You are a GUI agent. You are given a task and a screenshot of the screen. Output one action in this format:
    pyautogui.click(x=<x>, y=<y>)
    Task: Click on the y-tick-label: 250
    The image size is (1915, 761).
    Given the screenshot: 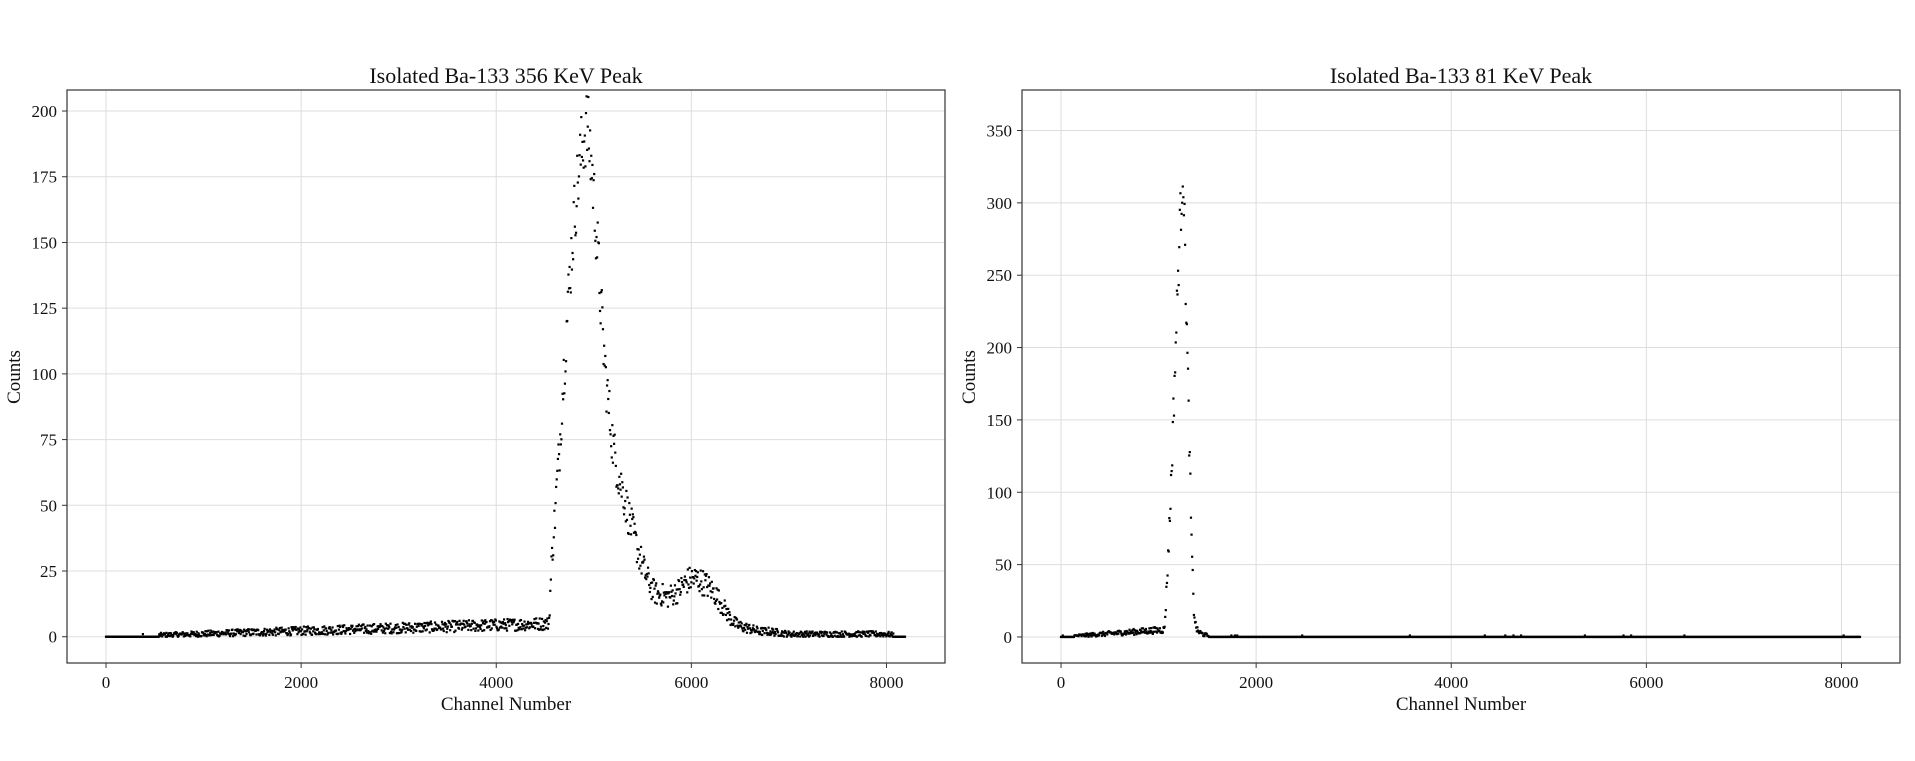 What is the action you would take?
    pyautogui.click(x=1000, y=275)
    